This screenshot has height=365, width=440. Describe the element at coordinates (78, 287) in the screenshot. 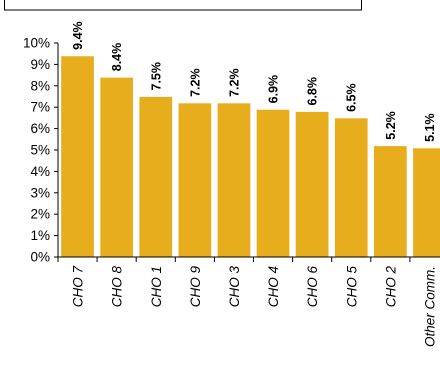

I see `x-tick-label: CHO 7` at that location.